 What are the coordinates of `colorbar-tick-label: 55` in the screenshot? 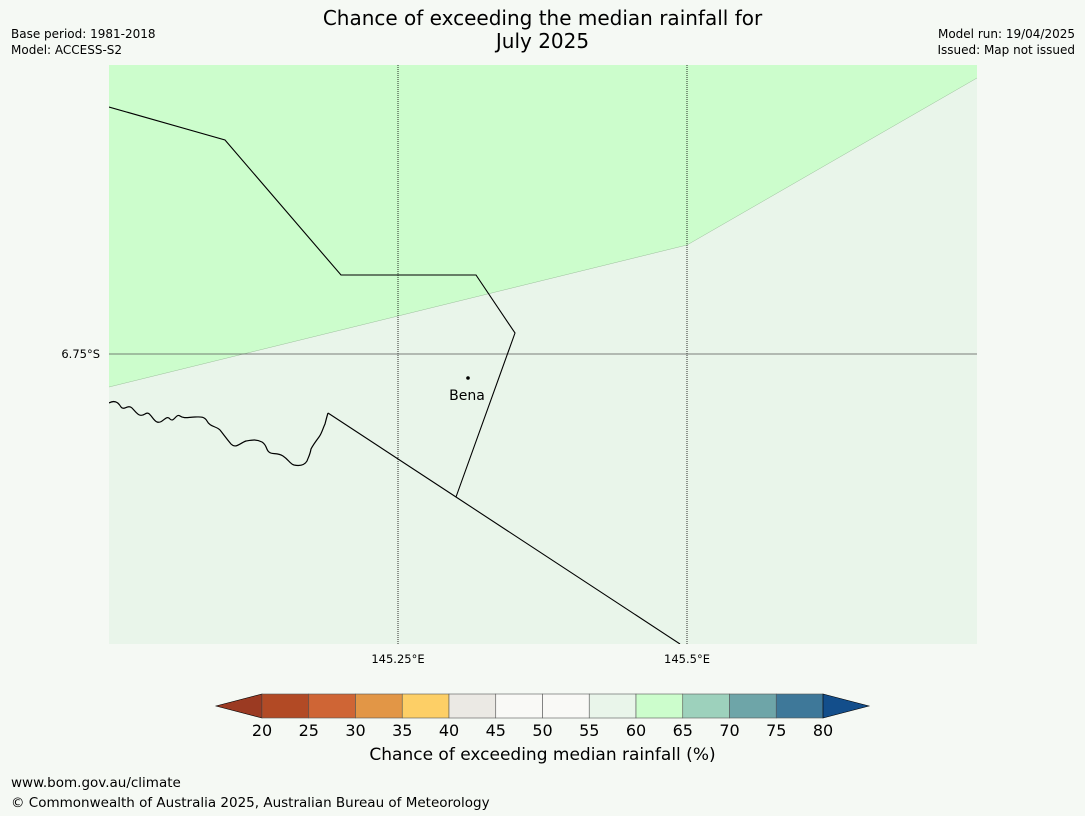 It's located at (589, 730).